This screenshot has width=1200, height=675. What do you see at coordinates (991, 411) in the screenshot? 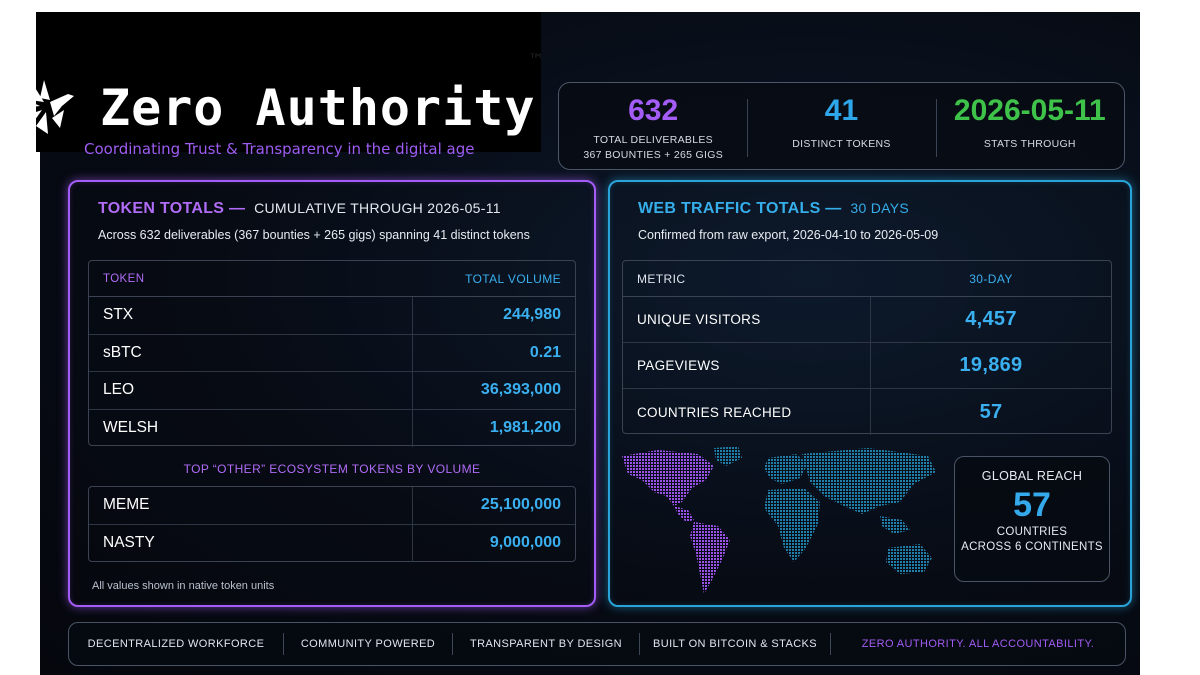
I see `metric-value: 57` at bounding box center [991, 411].